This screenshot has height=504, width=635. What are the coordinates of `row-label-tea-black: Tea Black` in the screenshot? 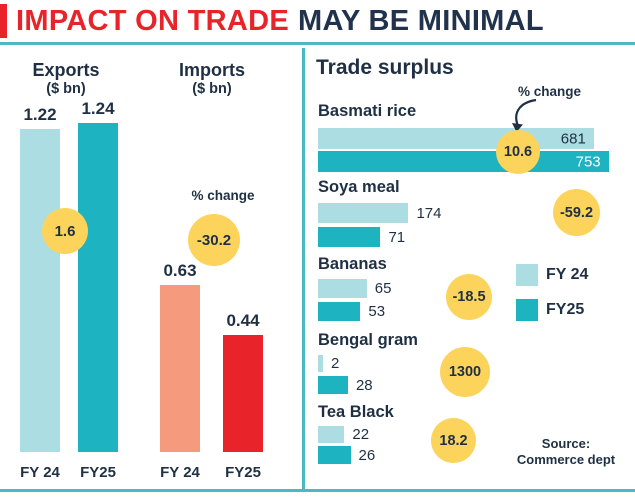 It's located at (356, 412).